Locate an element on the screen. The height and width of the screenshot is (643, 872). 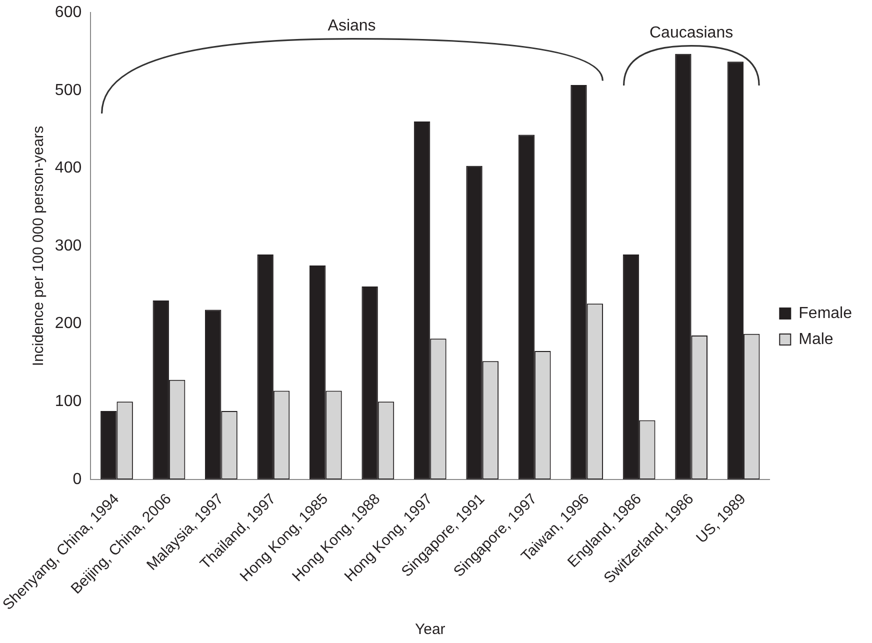
y-axis-title: Incidence per 100 000 person-years is located at coordinates (39, 246).